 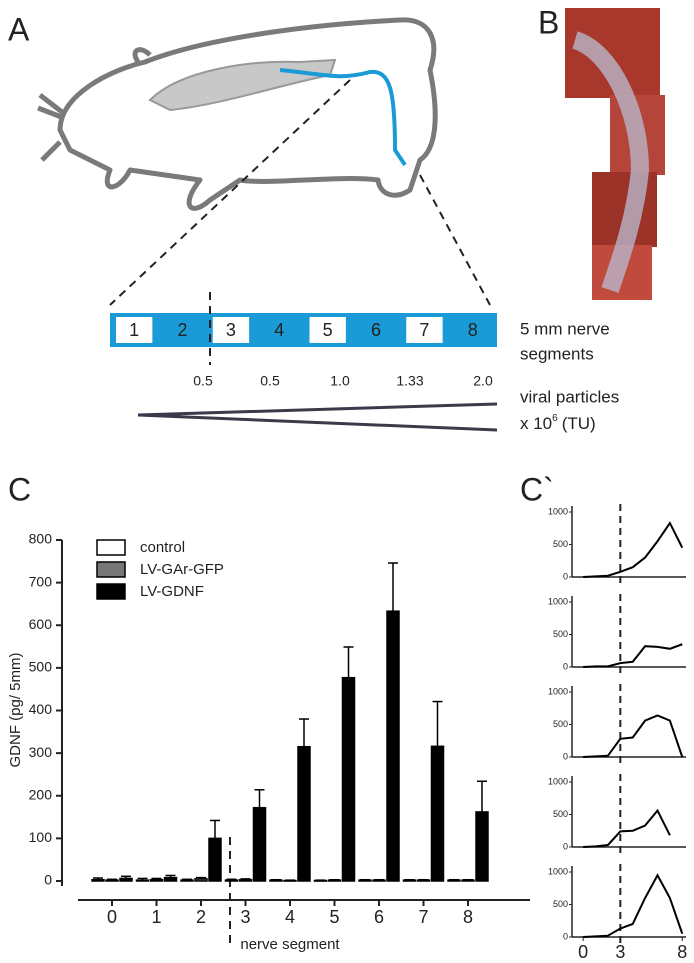 I want to click on segment-label: 6, so click(x=376, y=330).